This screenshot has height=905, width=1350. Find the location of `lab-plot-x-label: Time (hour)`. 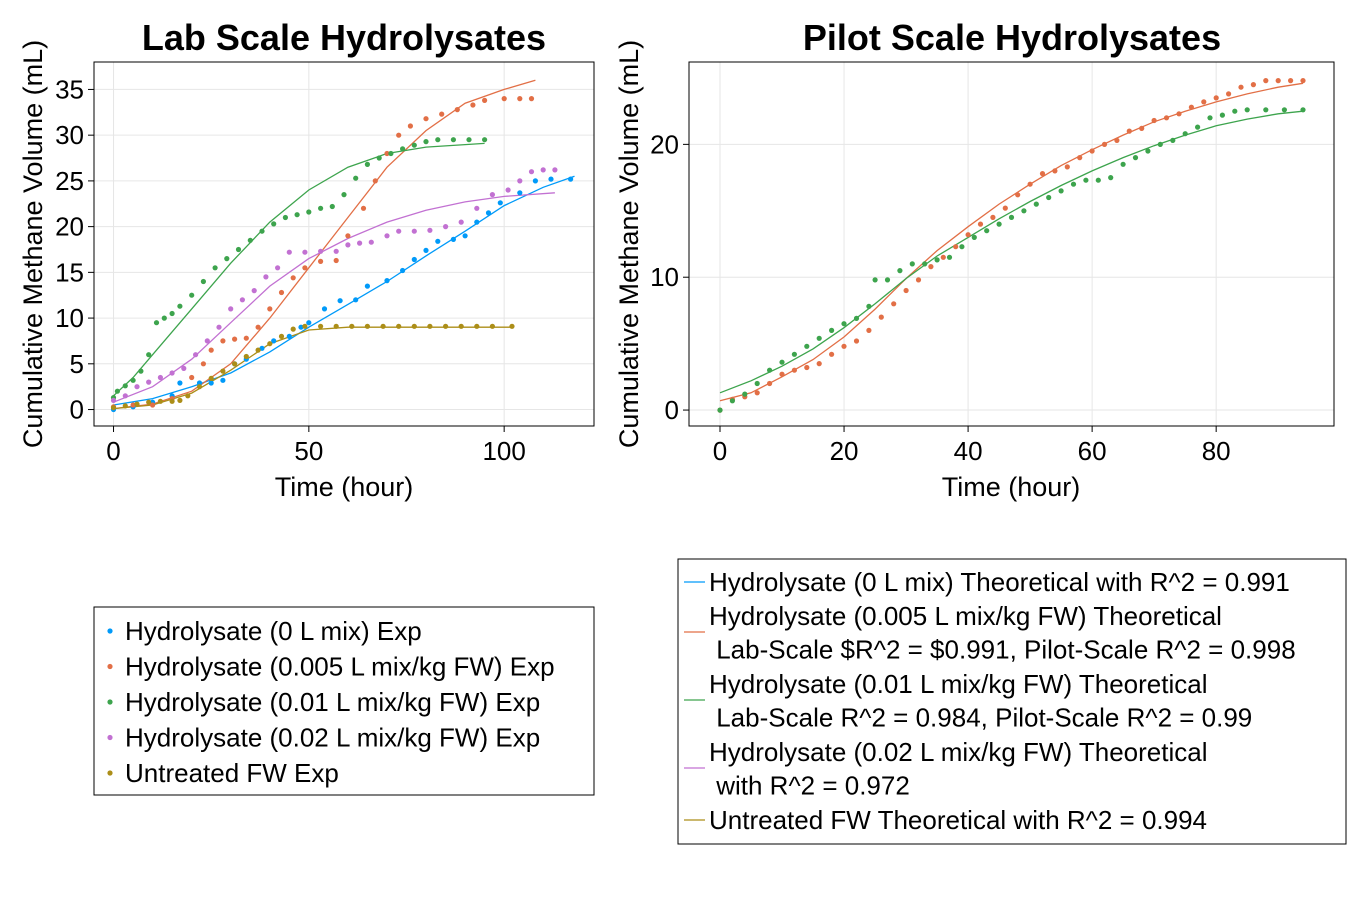

lab-plot-x-label: Time (hour) is located at coordinates (344, 487).